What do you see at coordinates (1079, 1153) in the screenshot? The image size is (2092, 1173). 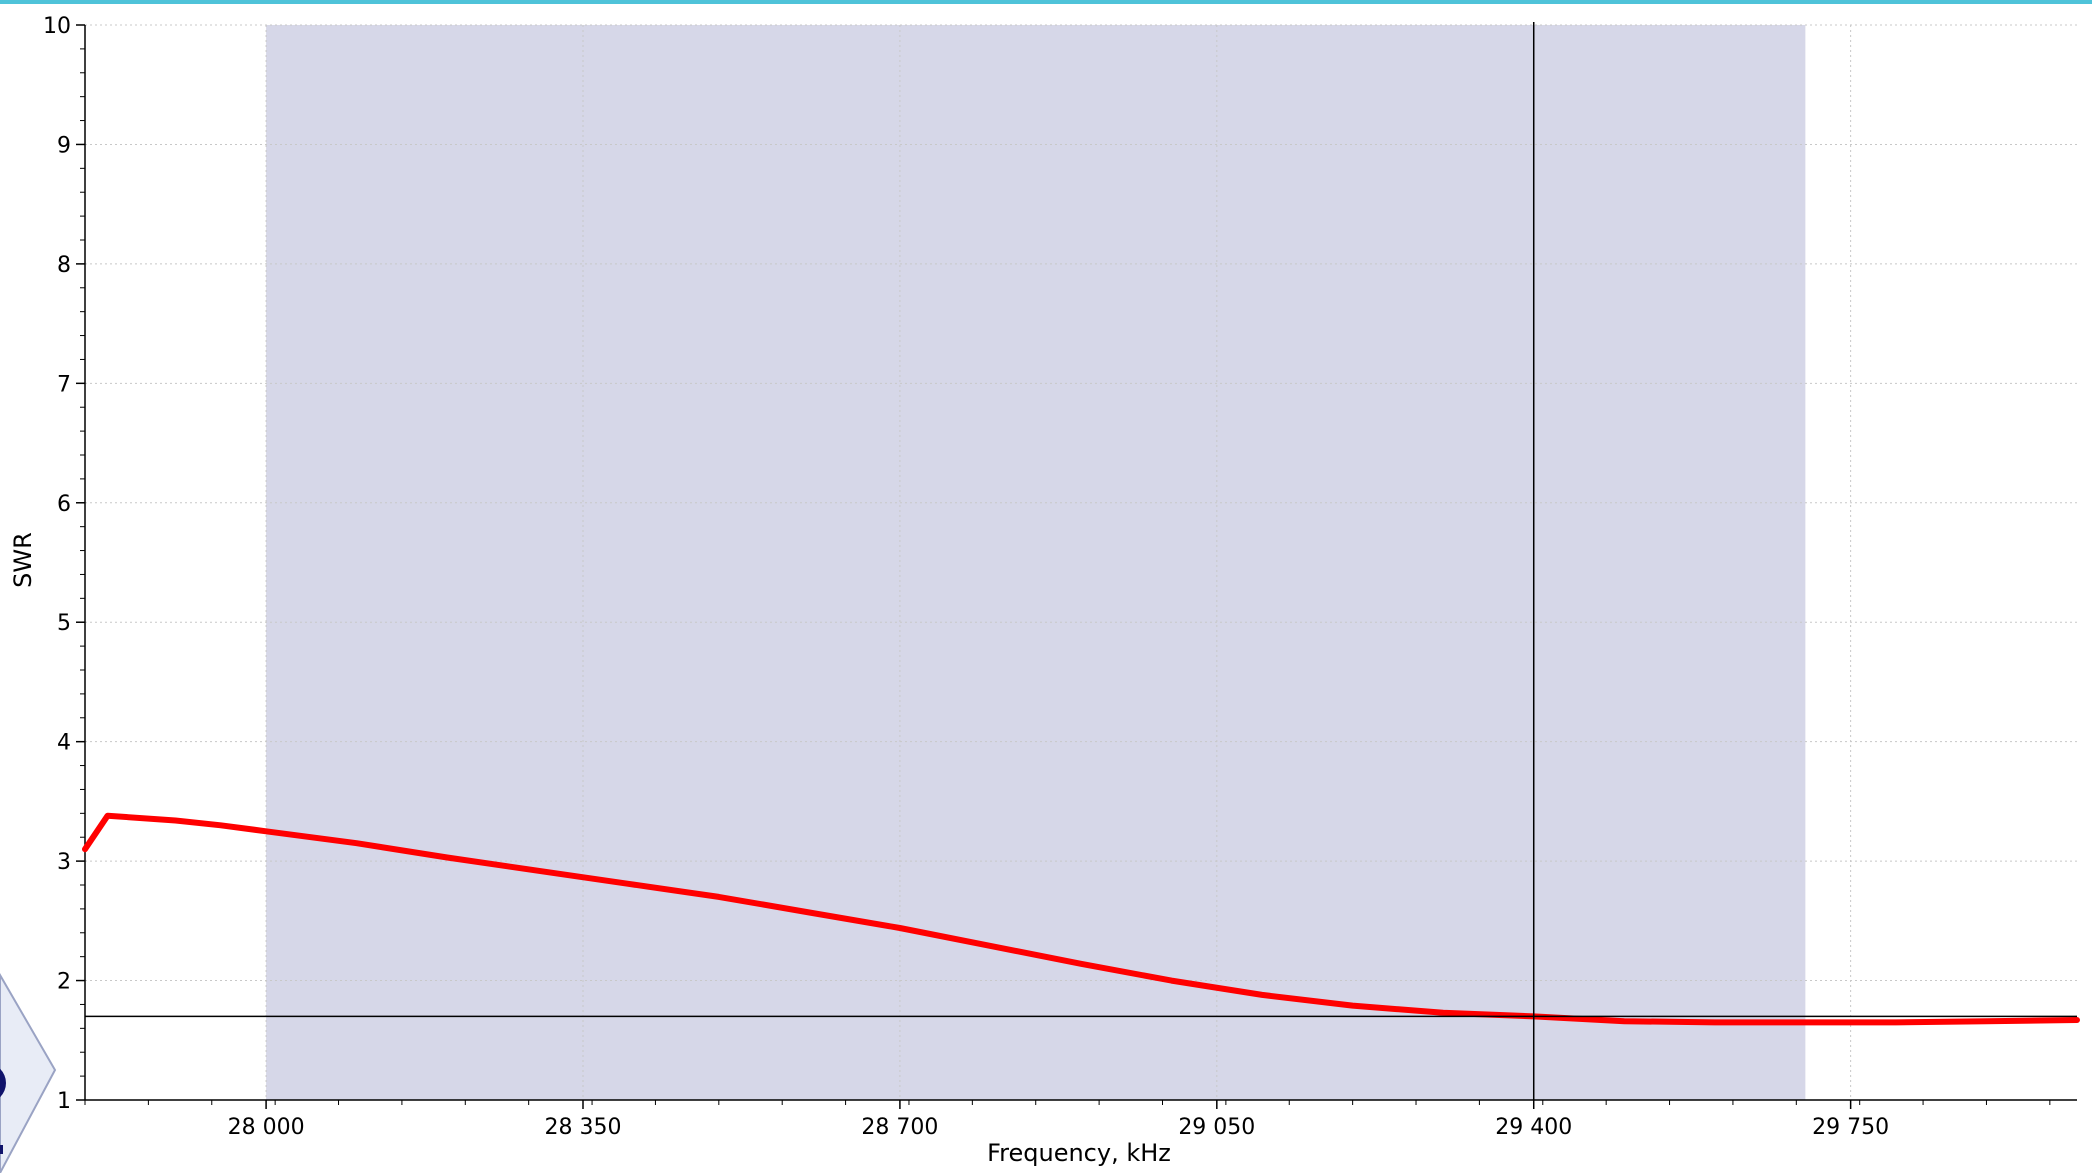 I see `x-axis-title: Frequency, kHz` at bounding box center [1079, 1153].